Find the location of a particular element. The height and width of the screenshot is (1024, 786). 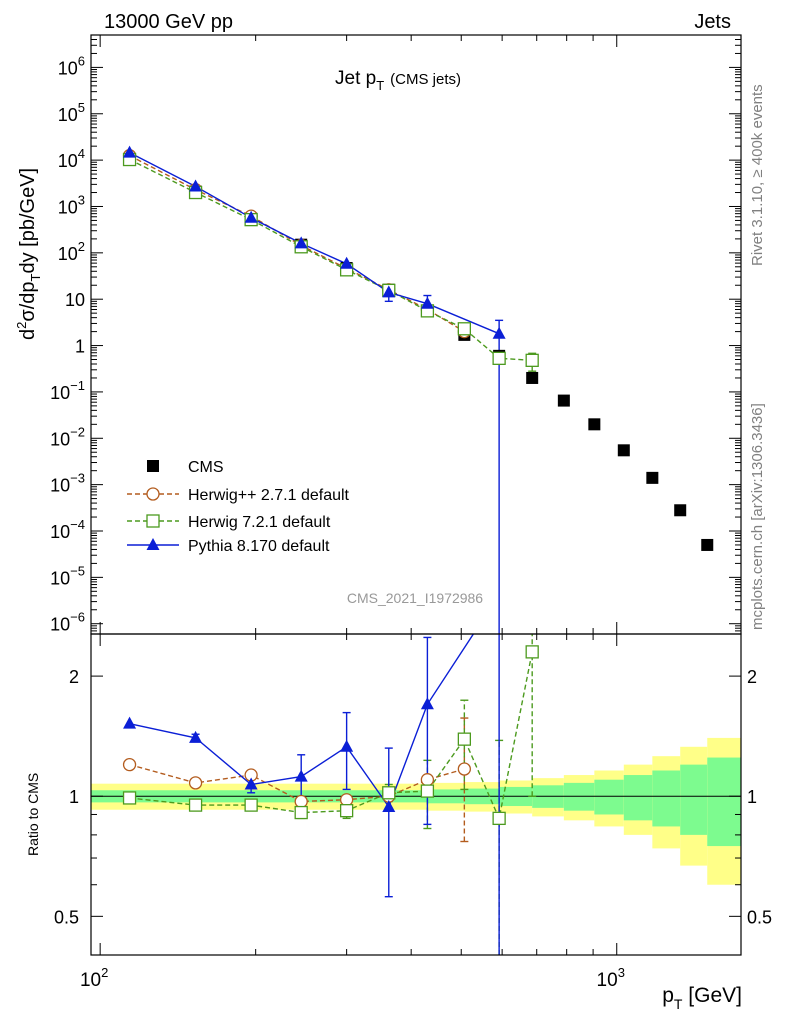

legend-label-herwig-7-2-1-default: Herwig 7.2.1 default is located at coordinates (259, 522).